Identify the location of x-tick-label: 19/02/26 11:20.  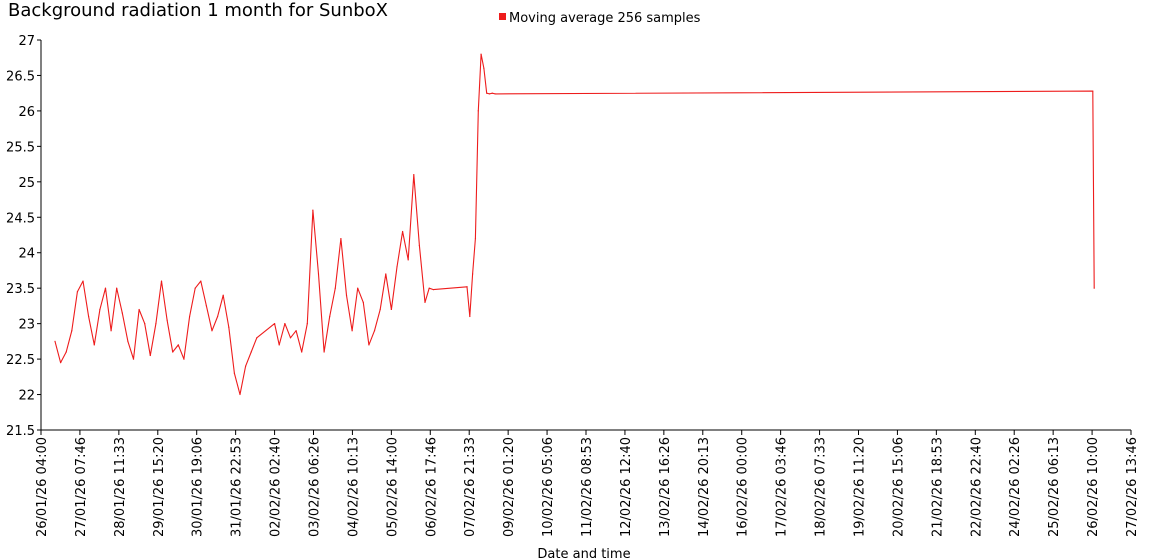
(860, 487).